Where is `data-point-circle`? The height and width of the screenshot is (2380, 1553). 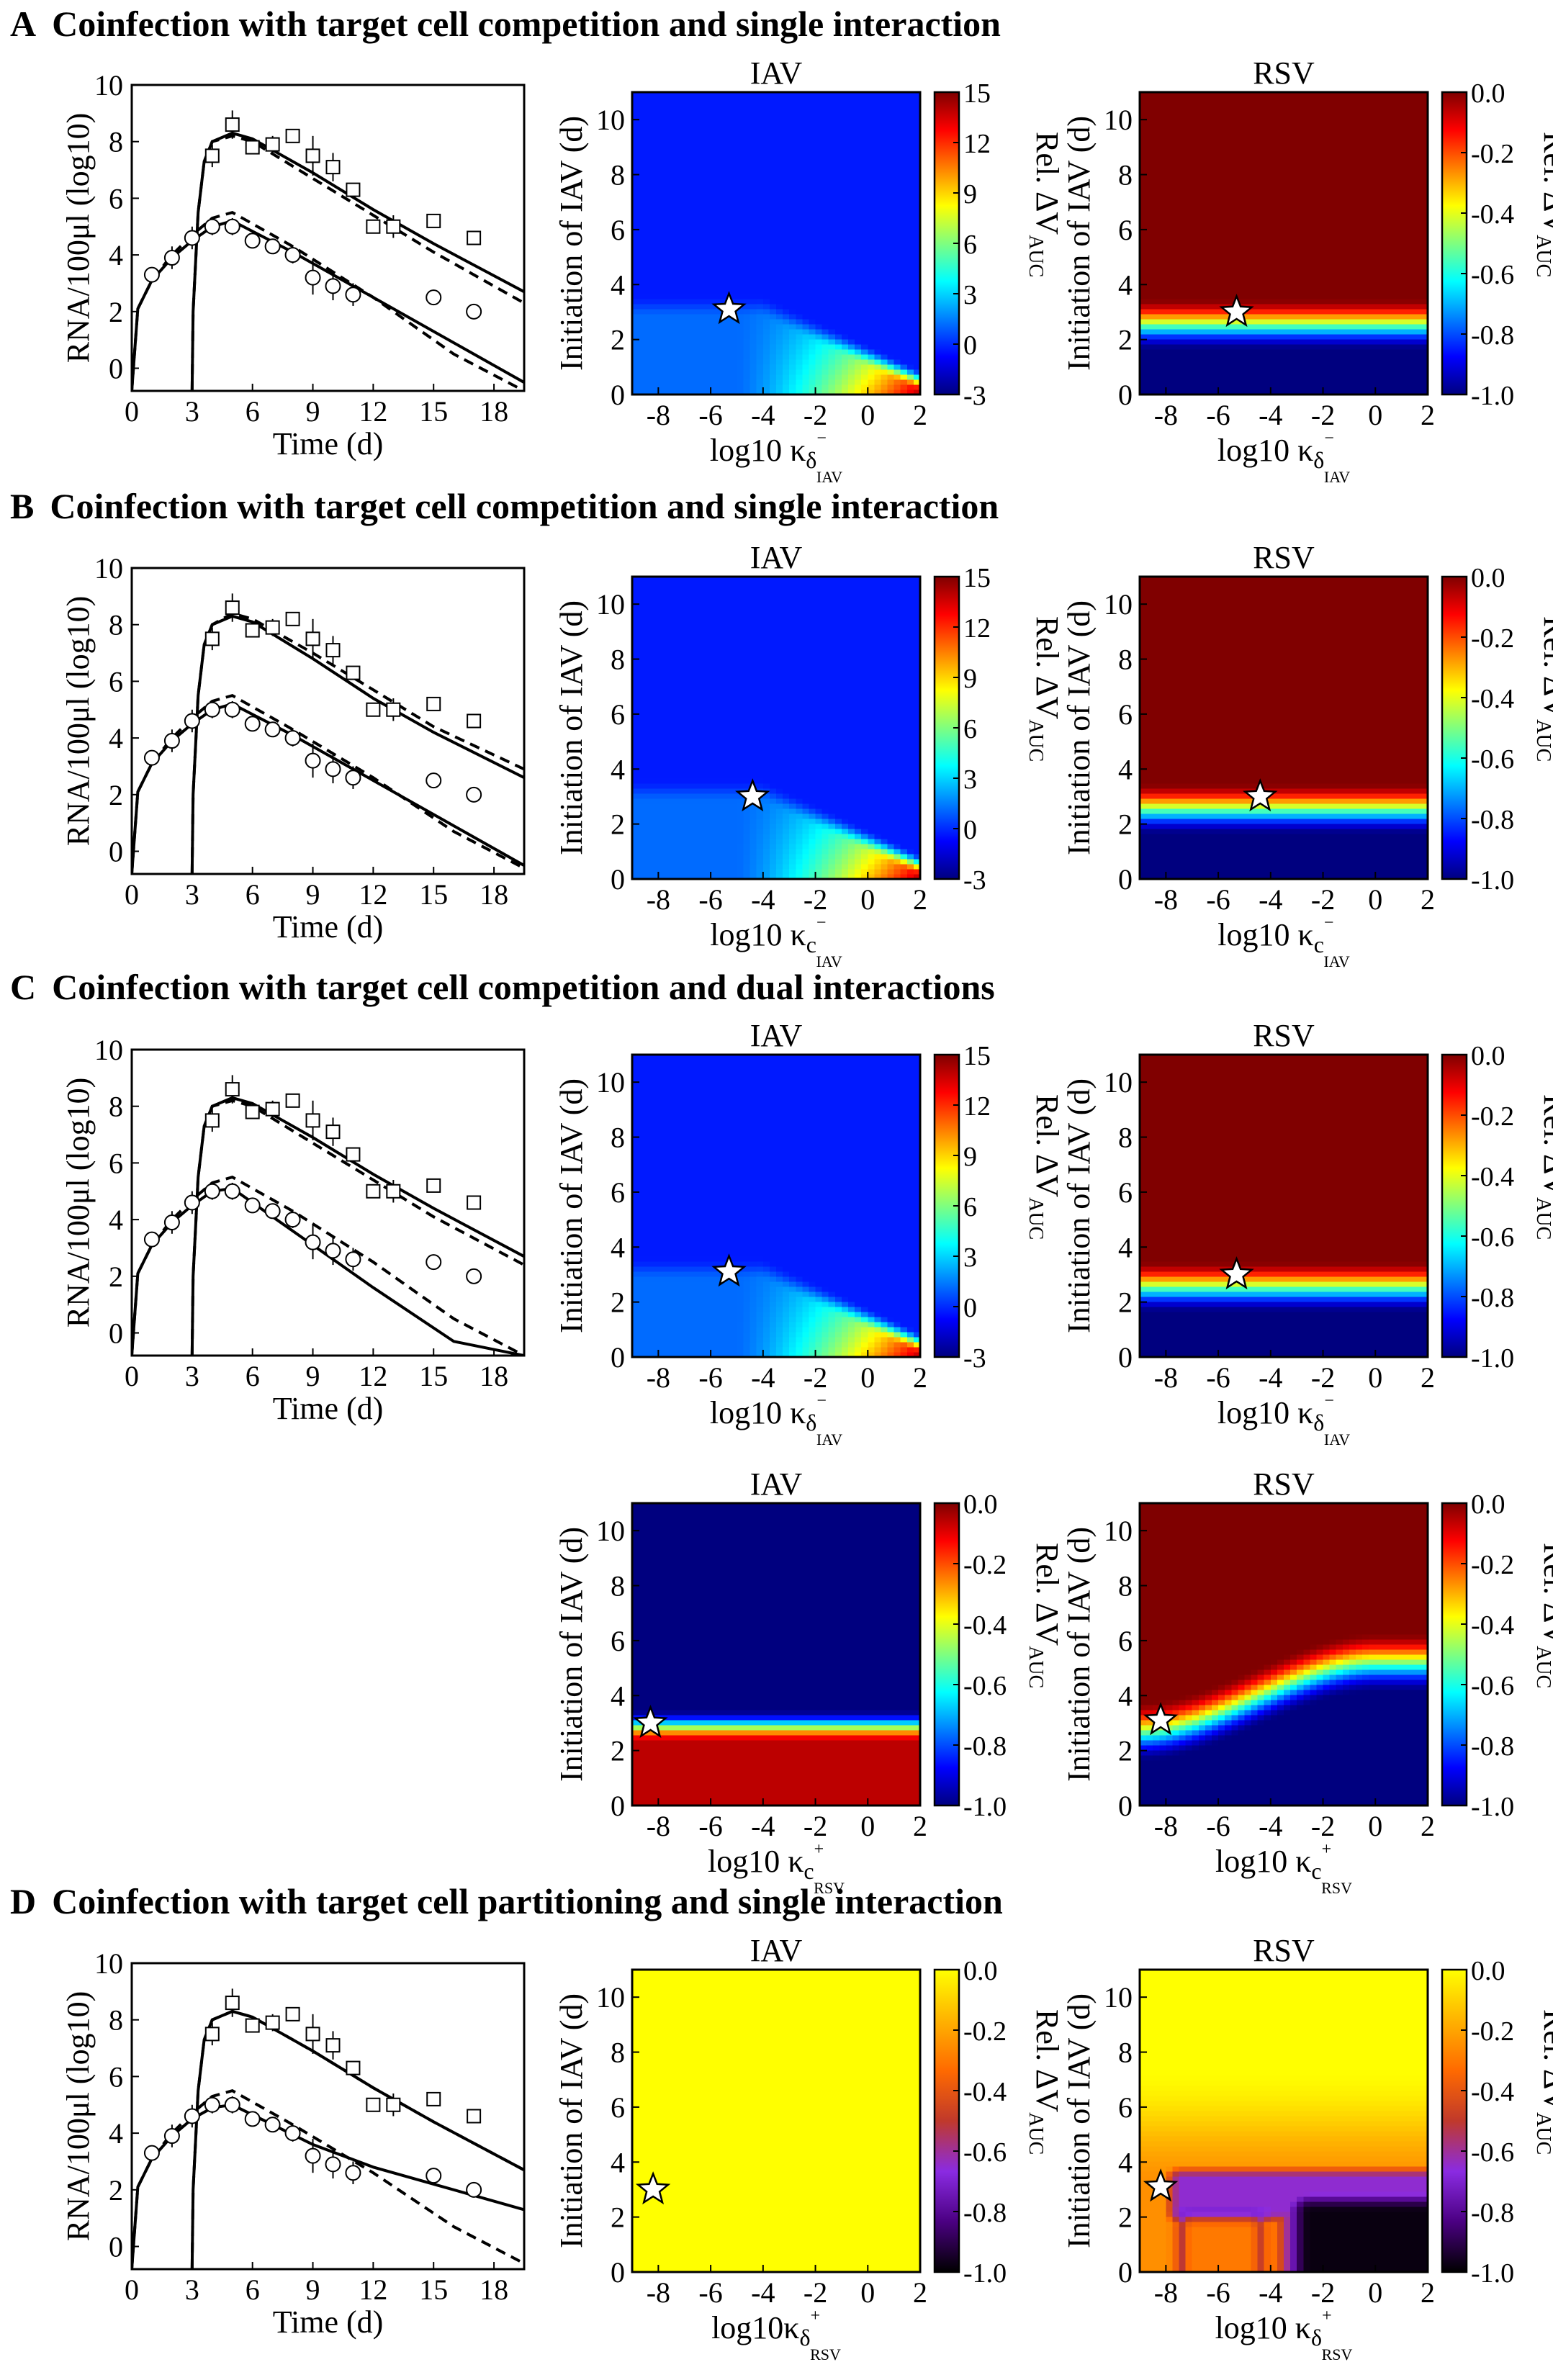
data-point-circle is located at coordinates (171, 258).